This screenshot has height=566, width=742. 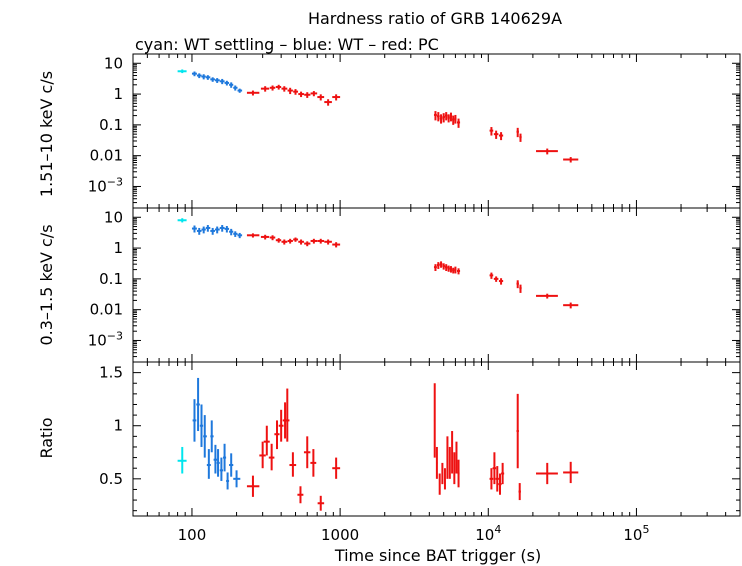 What do you see at coordinates (111, 373) in the screenshot?
I see `y-tick-label: 1.5` at bounding box center [111, 373].